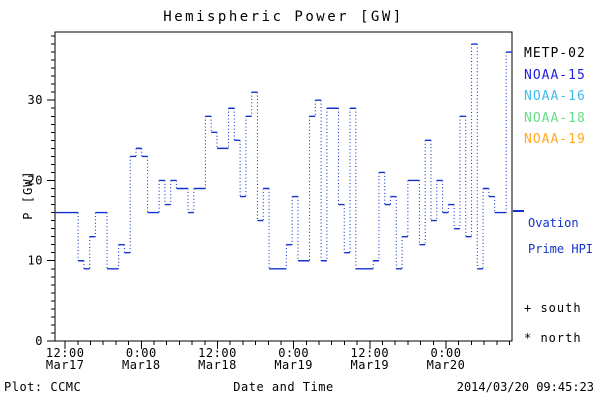 The width and height of the screenshot is (600, 400). I want to click on svg-text: Mar17, so click(65, 365).